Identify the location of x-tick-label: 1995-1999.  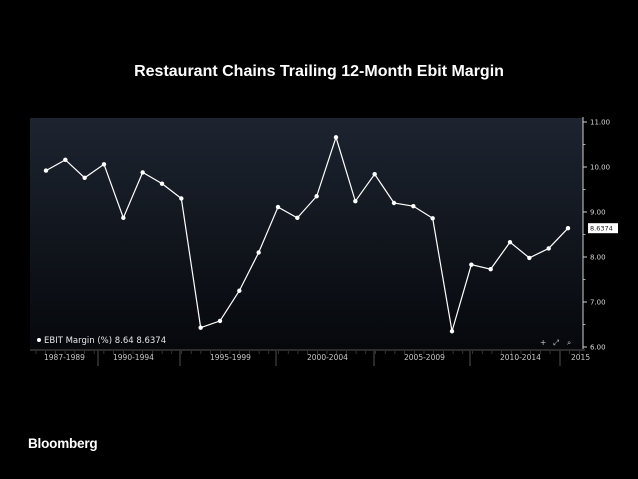
(230, 357).